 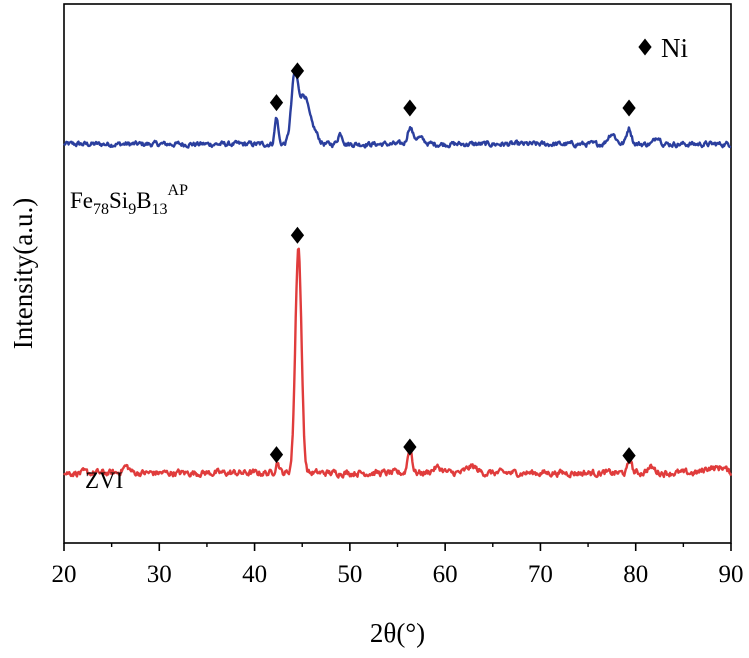 I want to click on legend-diamond-icon, so click(x=645, y=47).